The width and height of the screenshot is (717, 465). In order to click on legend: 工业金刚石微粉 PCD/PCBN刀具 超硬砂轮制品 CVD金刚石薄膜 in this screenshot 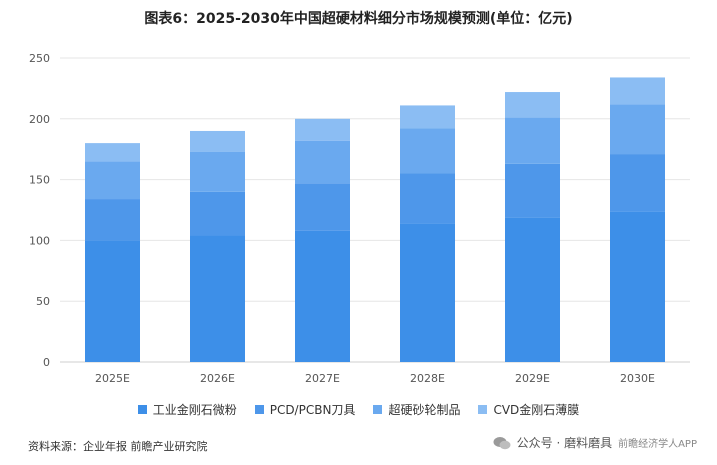, I will do `click(358, 409)`.